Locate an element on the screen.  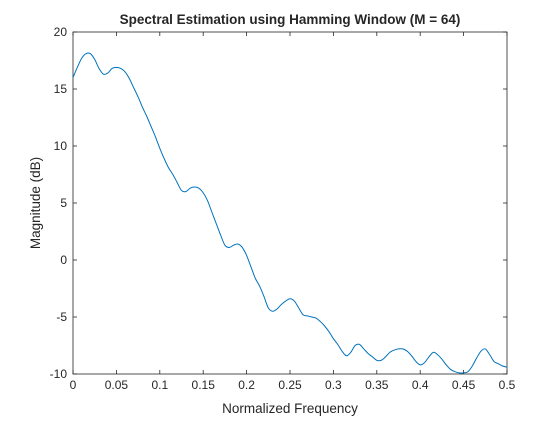
y-tick-label: -5 is located at coordinates (61, 317).